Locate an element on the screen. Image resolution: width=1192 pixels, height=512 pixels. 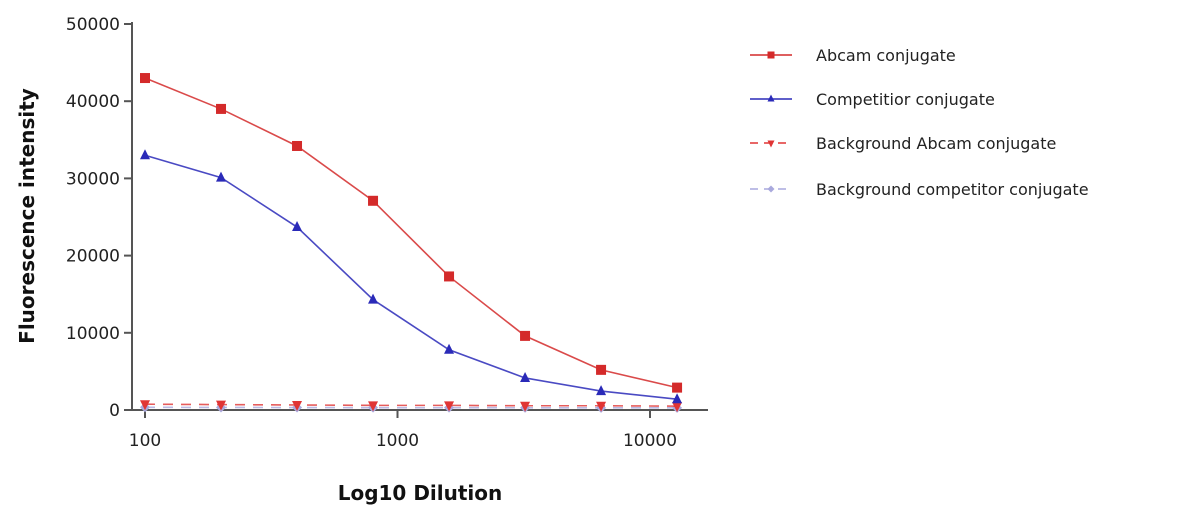
legend-item: Competitior conjugate is located at coordinates (872, 99).